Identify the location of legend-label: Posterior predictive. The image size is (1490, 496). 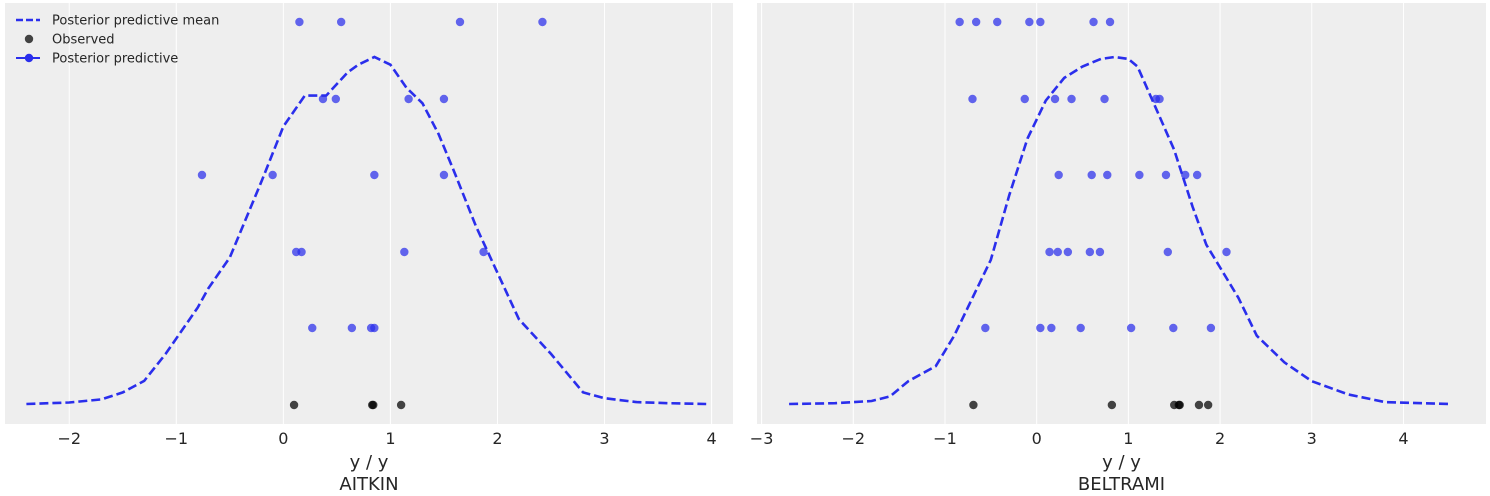
(115, 59).